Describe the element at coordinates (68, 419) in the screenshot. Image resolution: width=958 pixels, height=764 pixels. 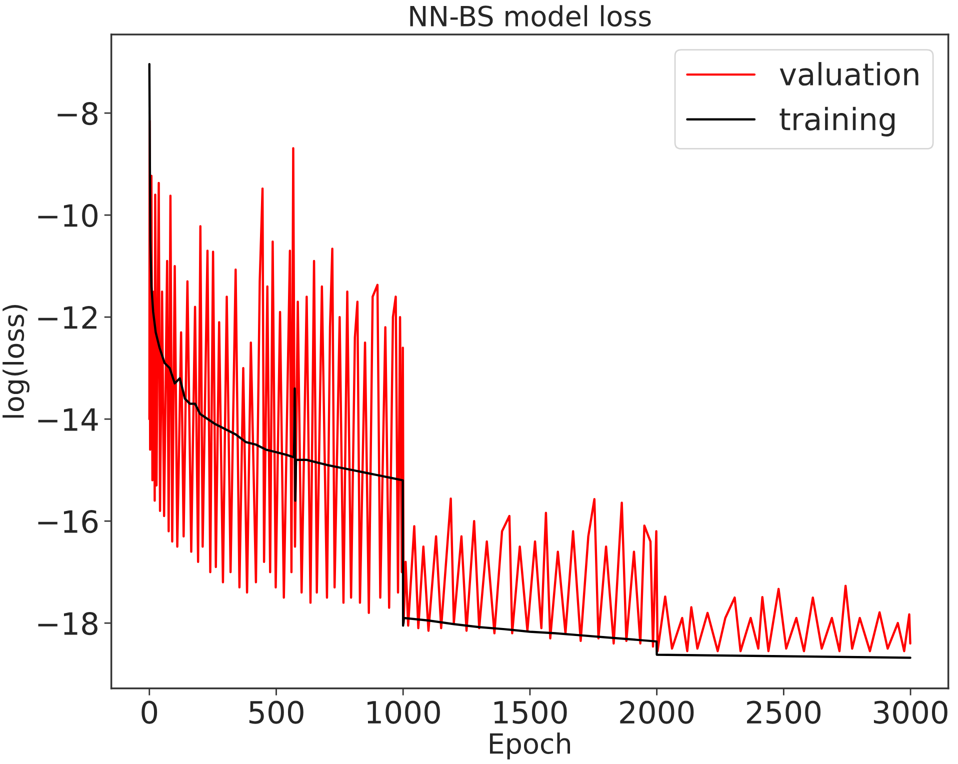
I see `y-tick-label: −14` at that location.